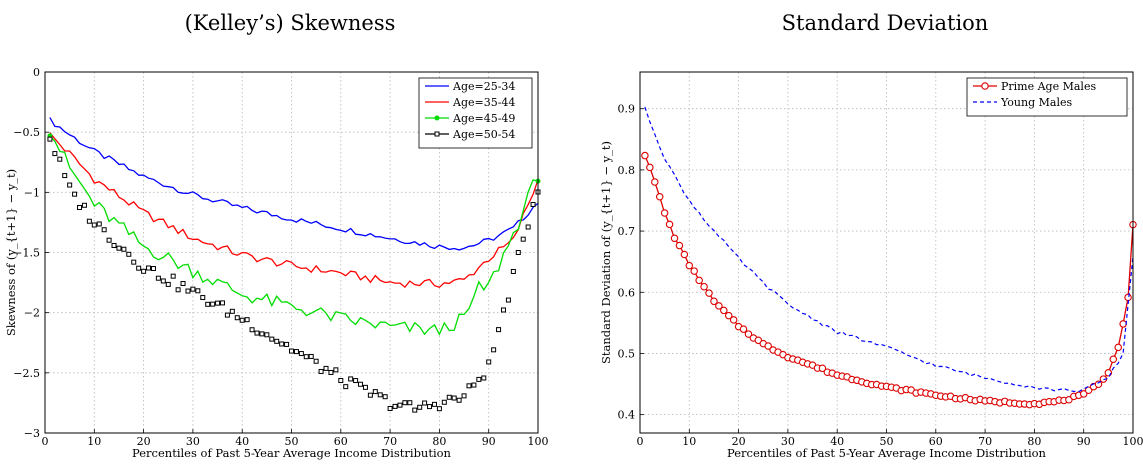  I want to click on y-tick-label: −3, so click(32, 433).